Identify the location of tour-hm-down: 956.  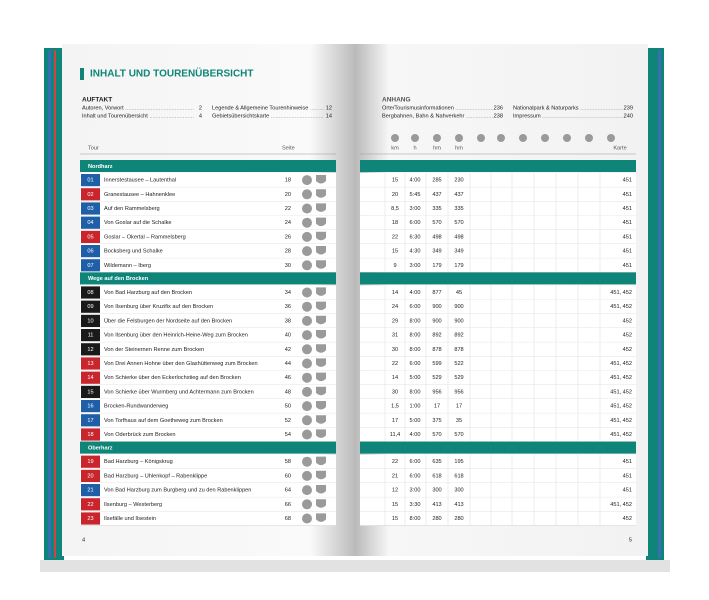
(458, 392).